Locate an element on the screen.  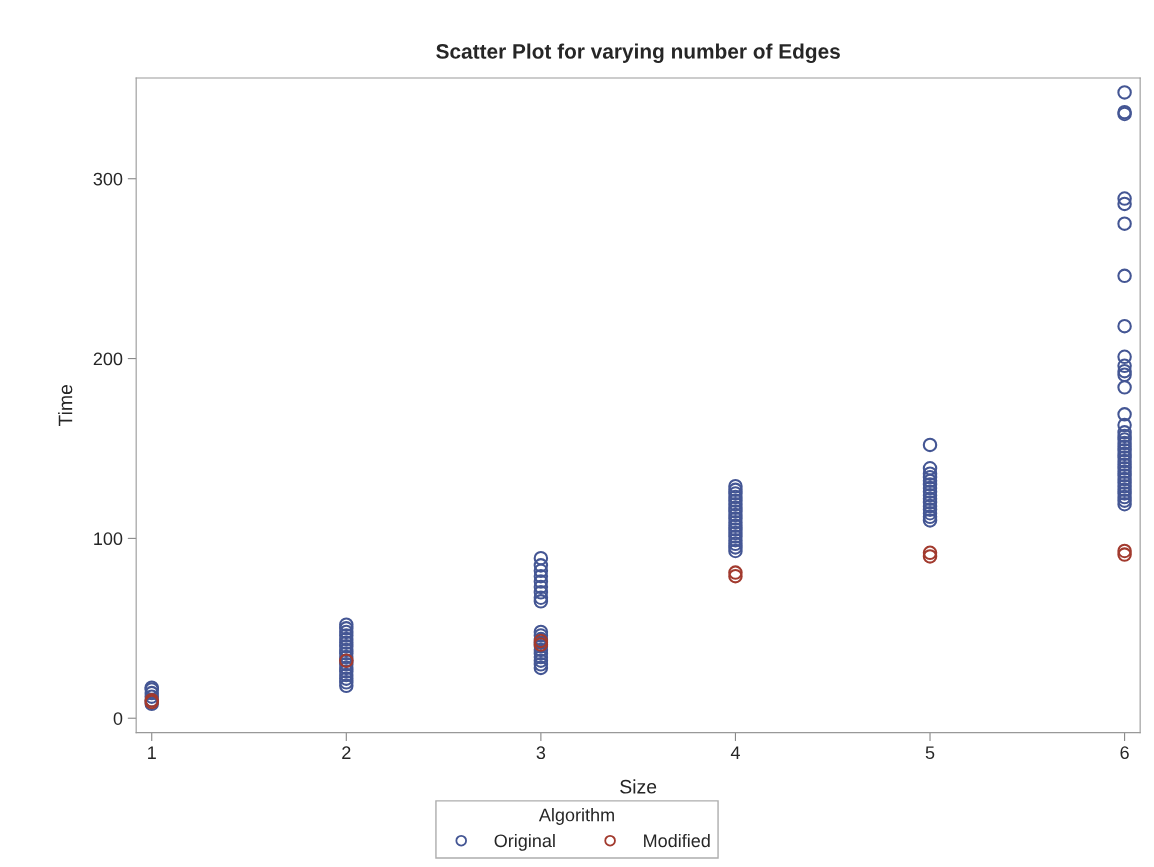
y-tick-label: 200 is located at coordinates (108, 359).